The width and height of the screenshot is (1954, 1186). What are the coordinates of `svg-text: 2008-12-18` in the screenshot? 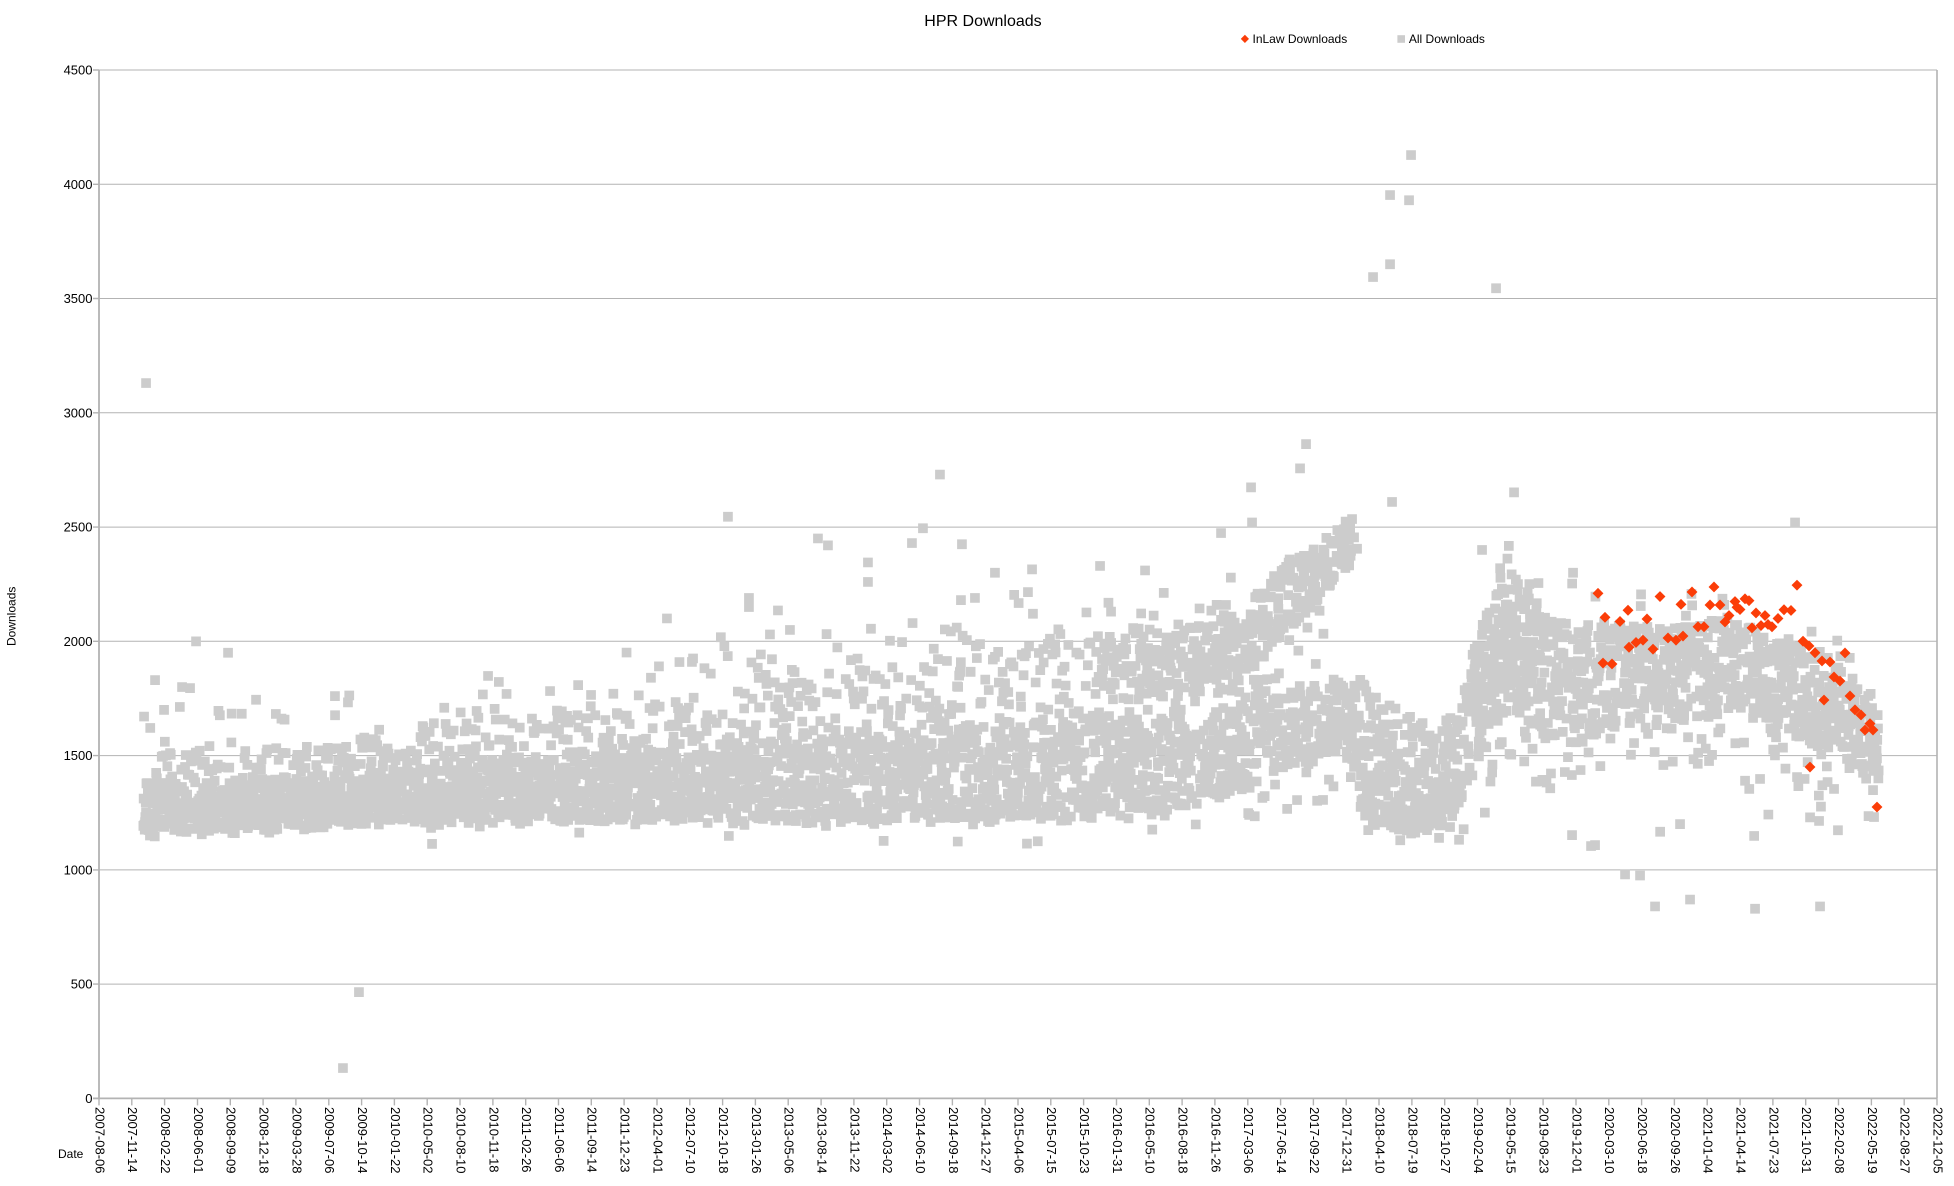 It's located at (264, 1140).